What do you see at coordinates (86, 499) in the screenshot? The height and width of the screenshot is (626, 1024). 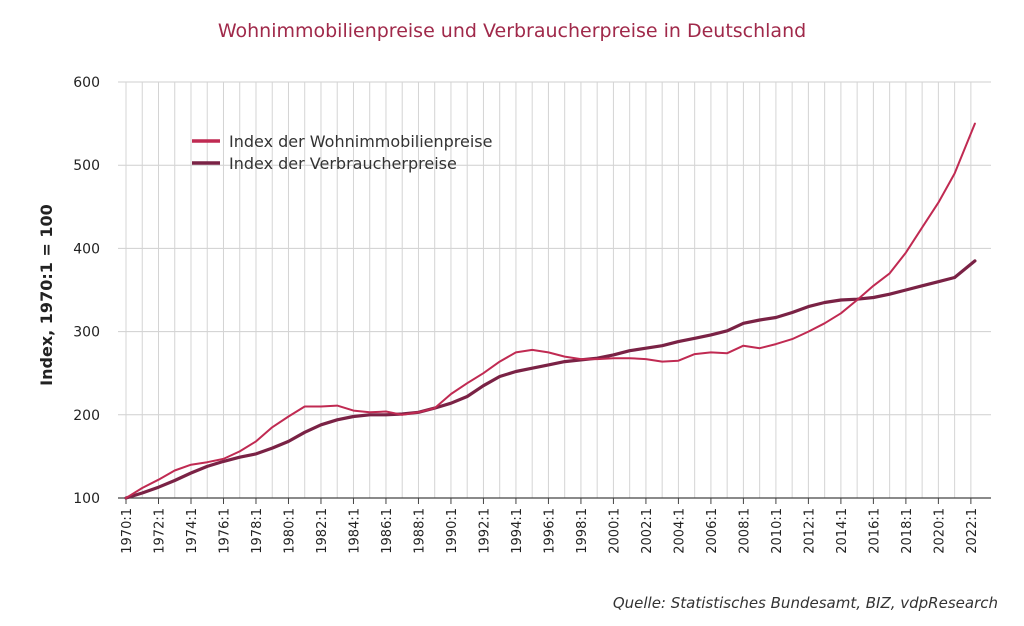 I see `y-tick-label: 100` at bounding box center [86, 499].